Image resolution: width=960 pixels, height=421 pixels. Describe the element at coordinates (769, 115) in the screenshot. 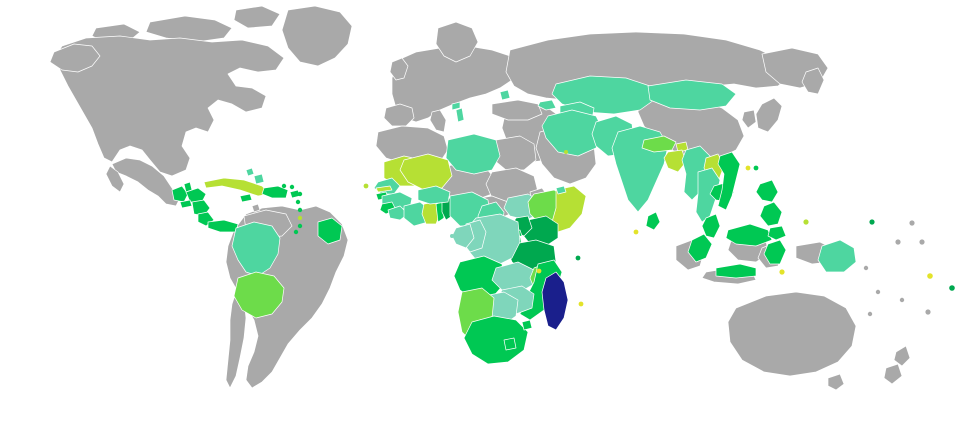

I see `region-japan` at that location.